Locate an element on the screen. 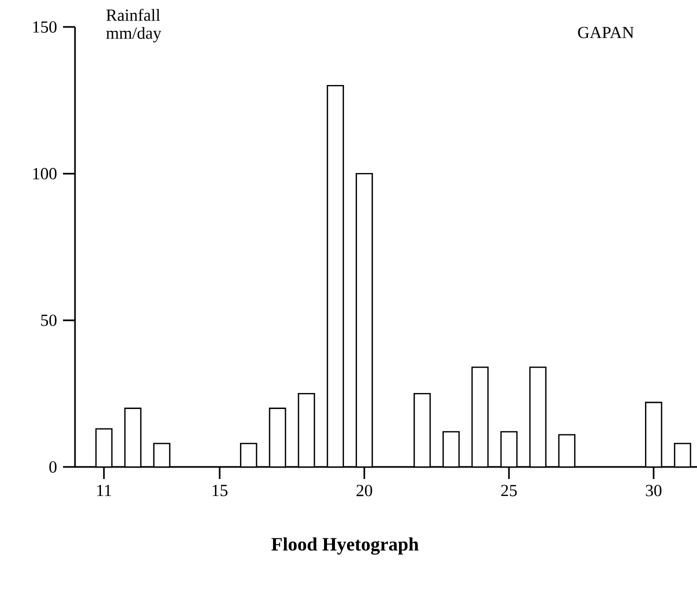  y-tick-label: 100 is located at coordinates (45, 174).